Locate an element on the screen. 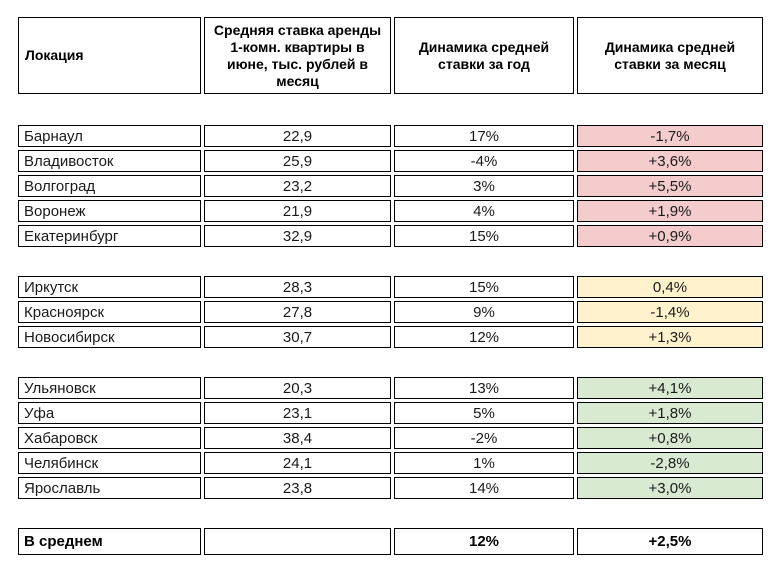 The height and width of the screenshot is (588, 784). table-row: Хабаровск 38,4 -2% +0,8% is located at coordinates (401, 438).